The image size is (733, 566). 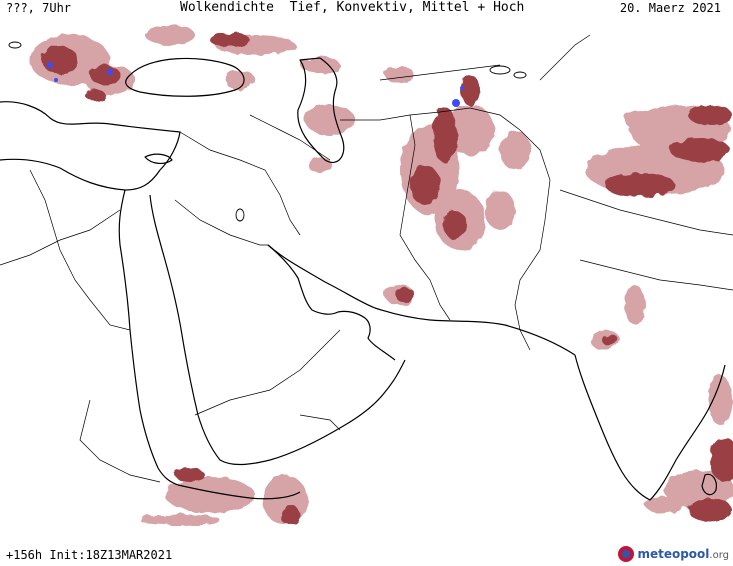 What do you see at coordinates (89, 555) in the screenshot?
I see `model-run-info: +156h Init:18Z13MAR2021` at bounding box center [89, 555].